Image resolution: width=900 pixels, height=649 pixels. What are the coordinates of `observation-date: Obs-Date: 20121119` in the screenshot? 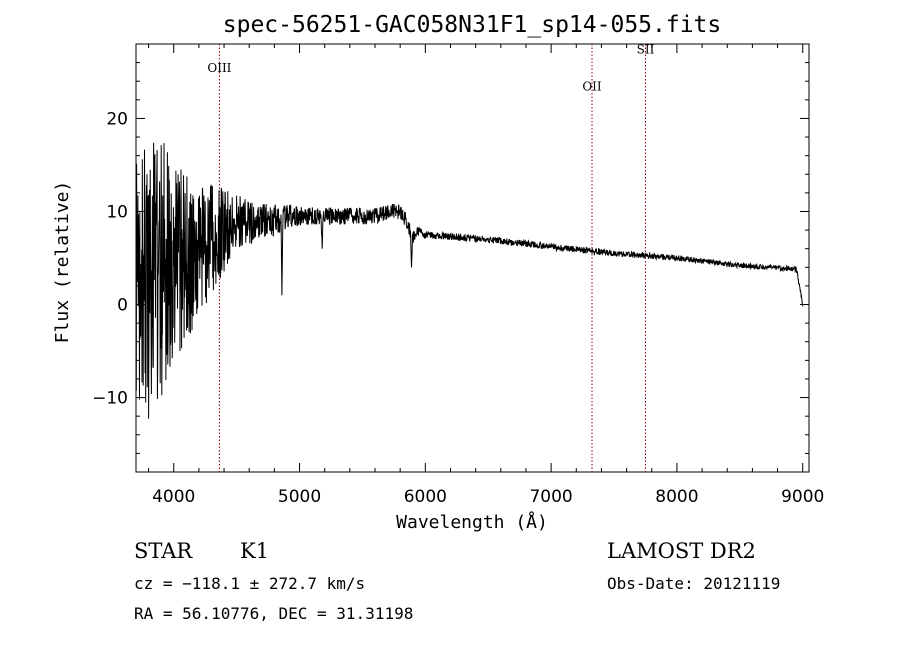 It's located at (693, 583).